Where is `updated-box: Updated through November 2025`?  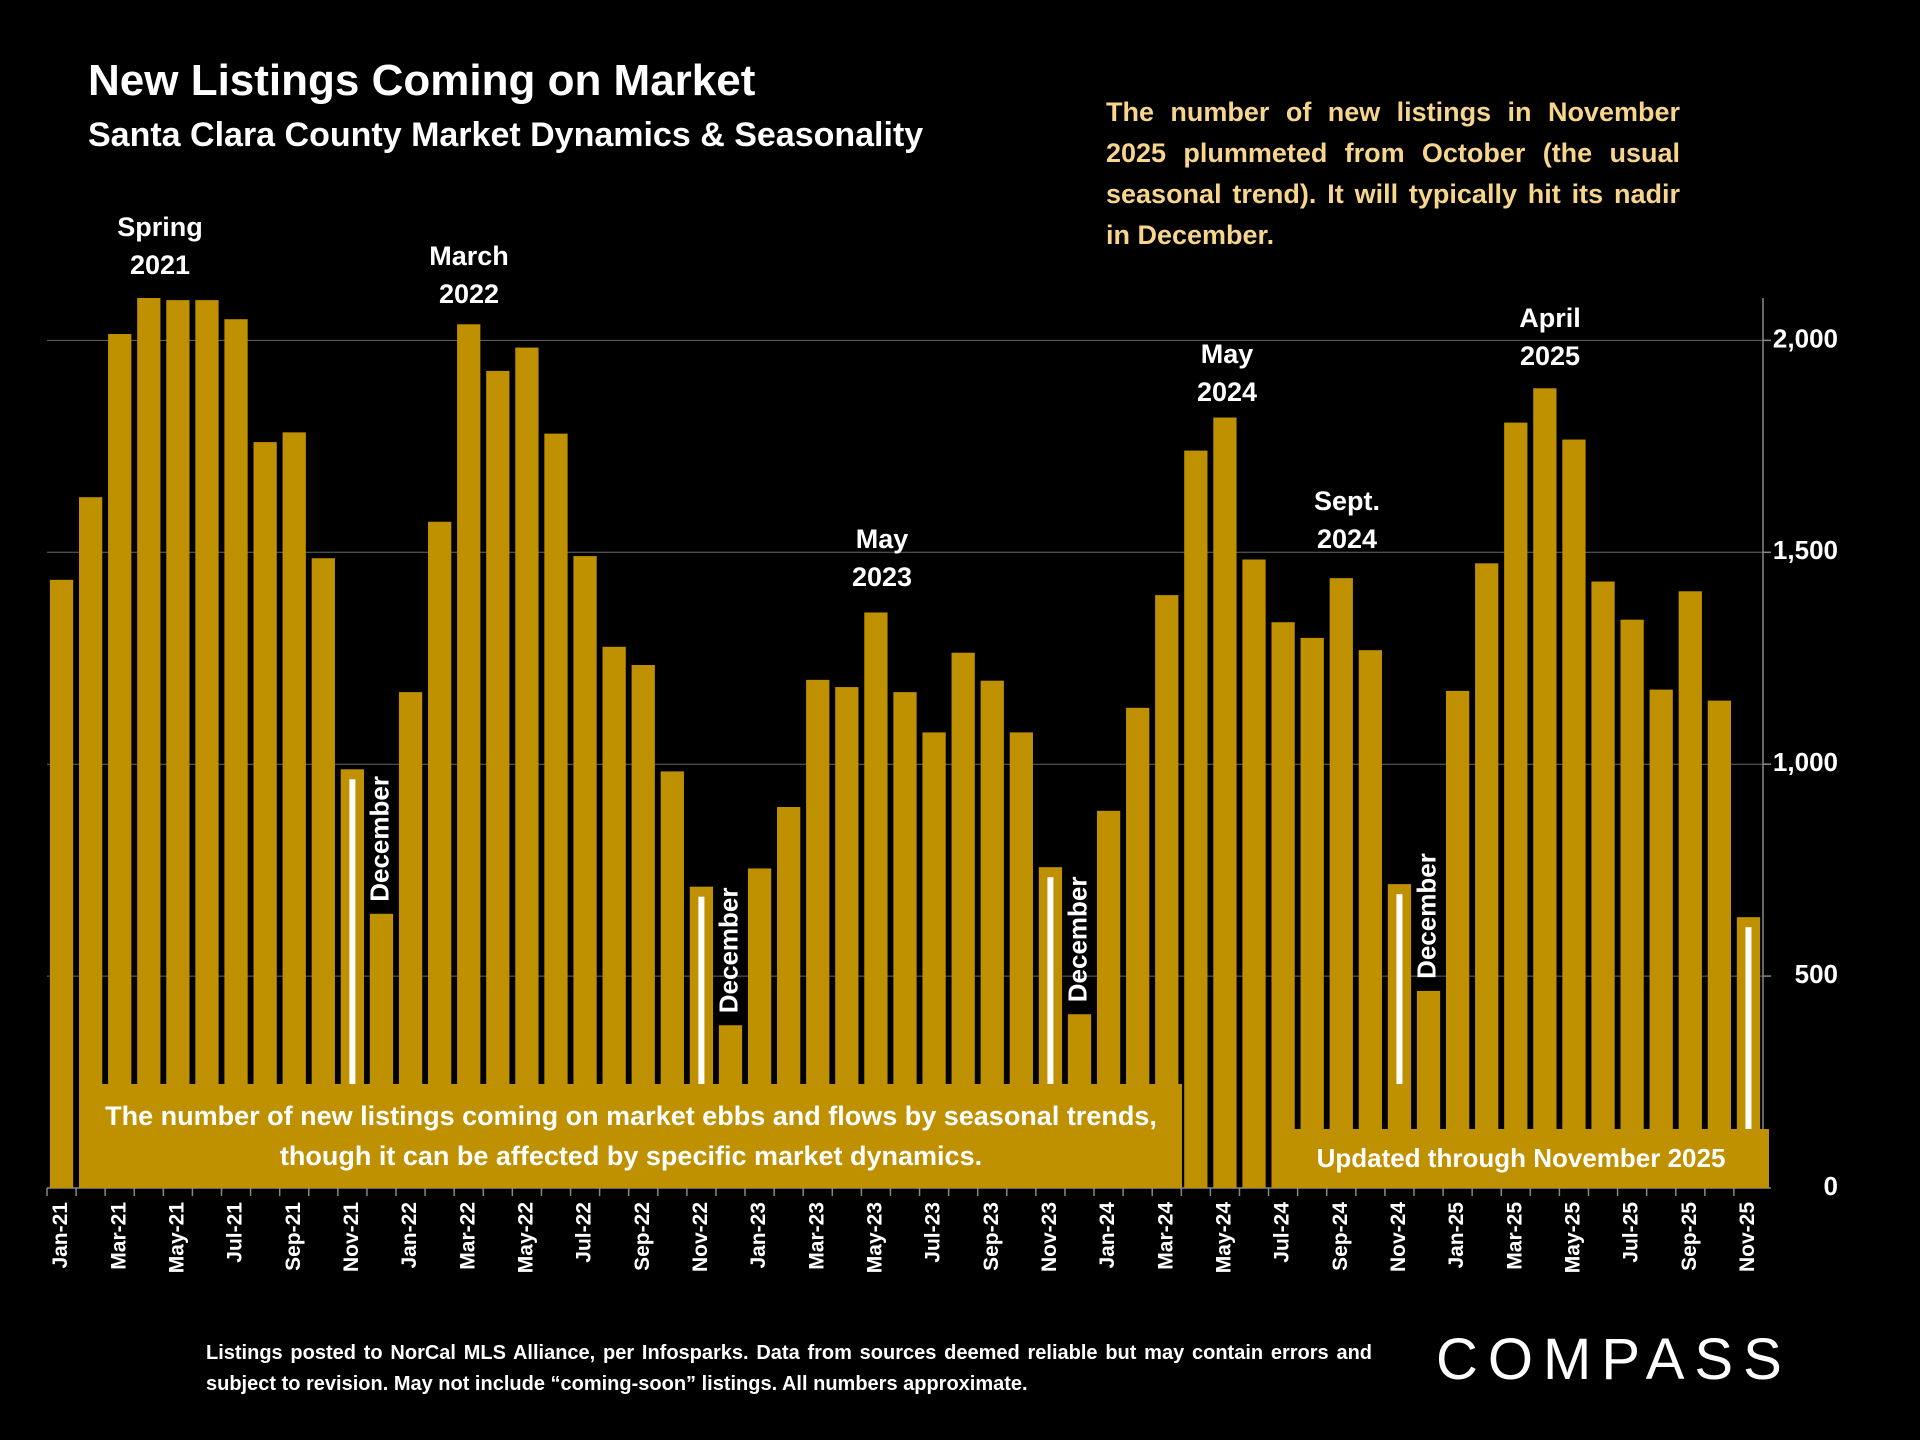
updated-box: Updated through November 2025 is located at coordinates (1521, 1158).